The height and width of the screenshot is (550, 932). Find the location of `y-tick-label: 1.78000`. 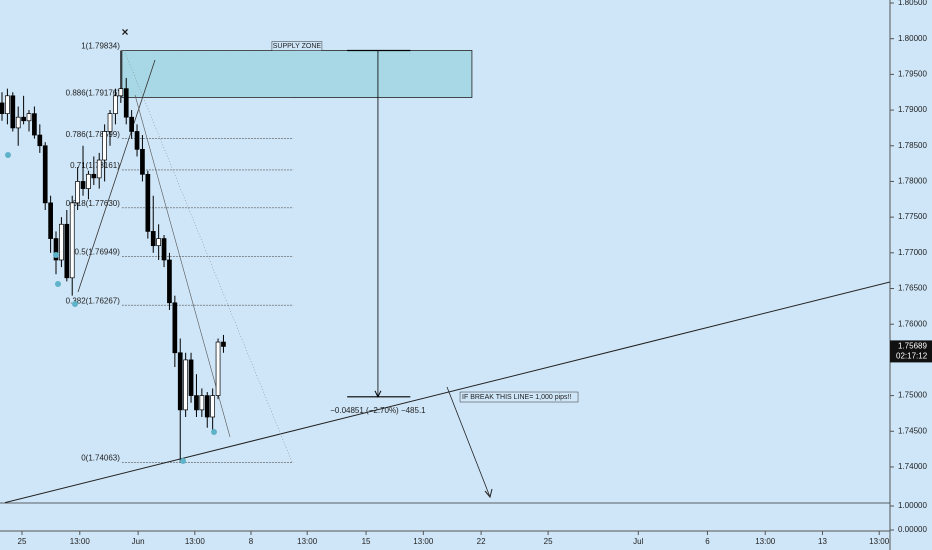

y-tick-label: 1.78000 is located at coordinates (912, 181).